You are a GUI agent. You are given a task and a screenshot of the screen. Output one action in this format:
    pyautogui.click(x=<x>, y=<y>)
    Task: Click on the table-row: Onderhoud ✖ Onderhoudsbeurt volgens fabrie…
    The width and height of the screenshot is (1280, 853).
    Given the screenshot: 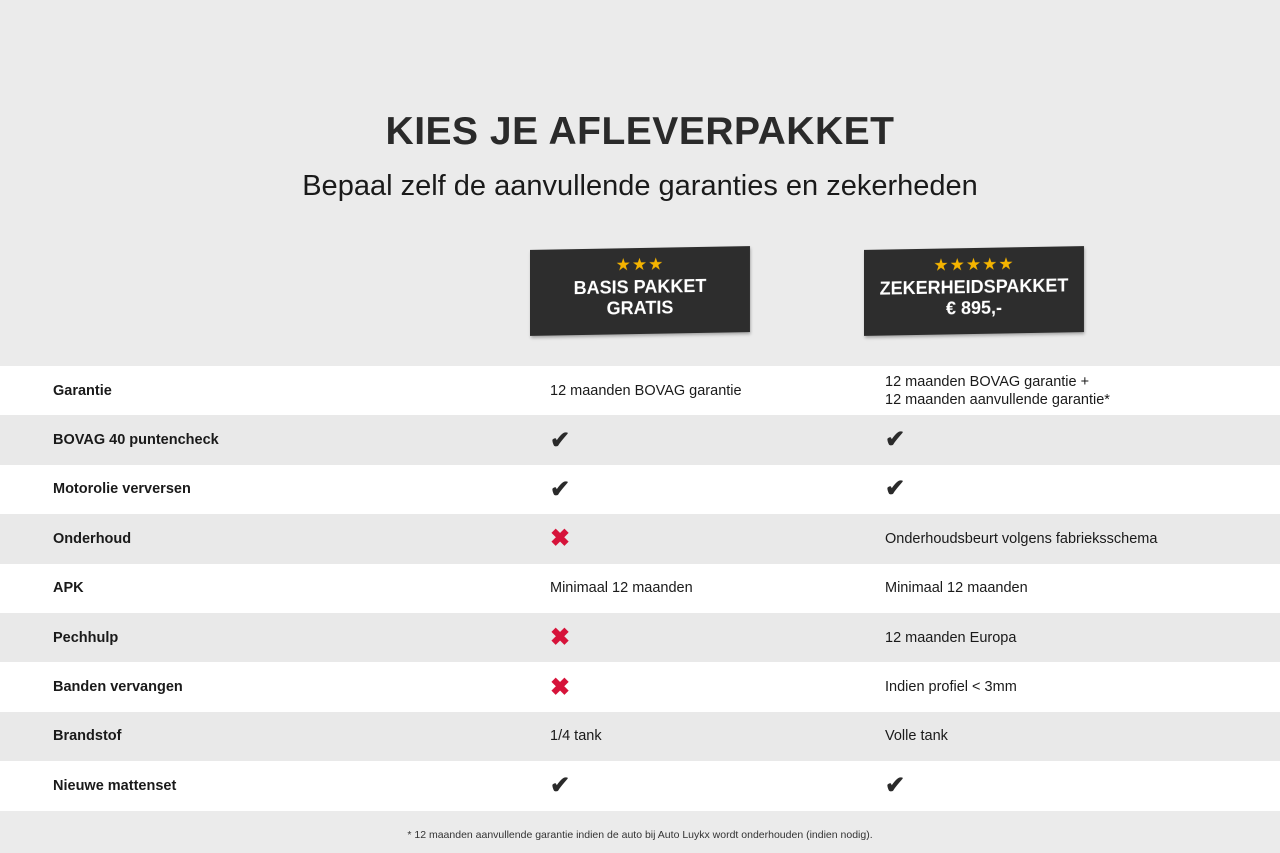 What is the action you would take?
    pyautogui.click(x=640, y=539)
    